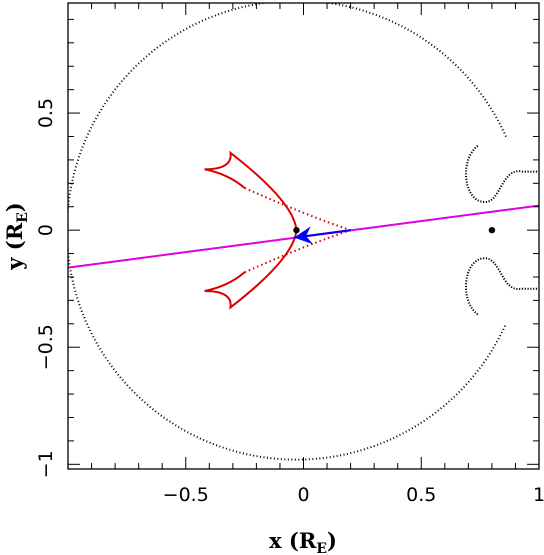 The height and width of the screenshot is (555, 544). Describe the element at coordinates (186, 495) in the screenshot. I see `x-tick-label: −0.5` at that location.